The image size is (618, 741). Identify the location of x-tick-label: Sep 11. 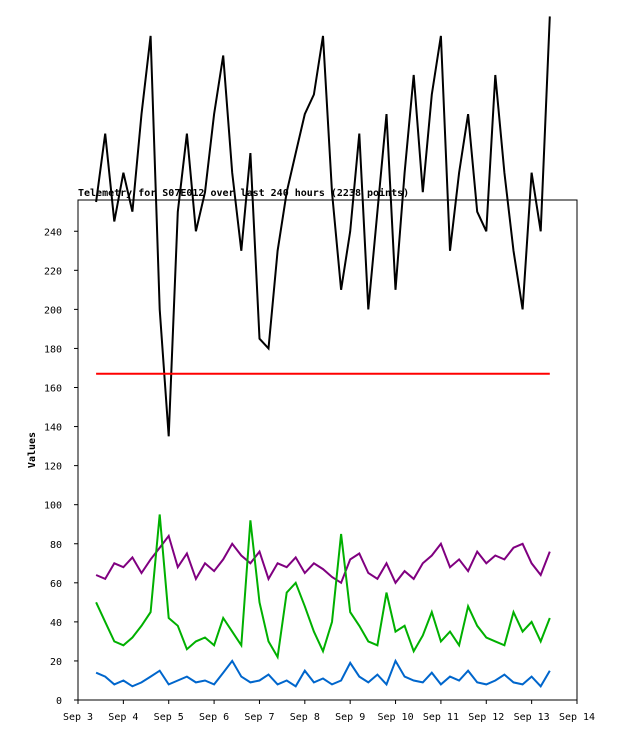
(441, 717).